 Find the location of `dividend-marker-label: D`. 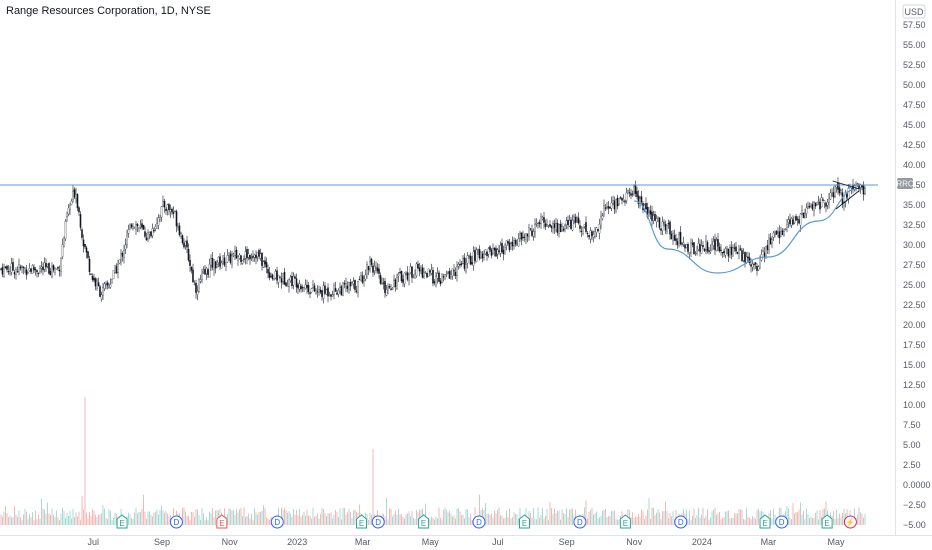

dividend-marker-label: D is located at coordinates (277, 522).